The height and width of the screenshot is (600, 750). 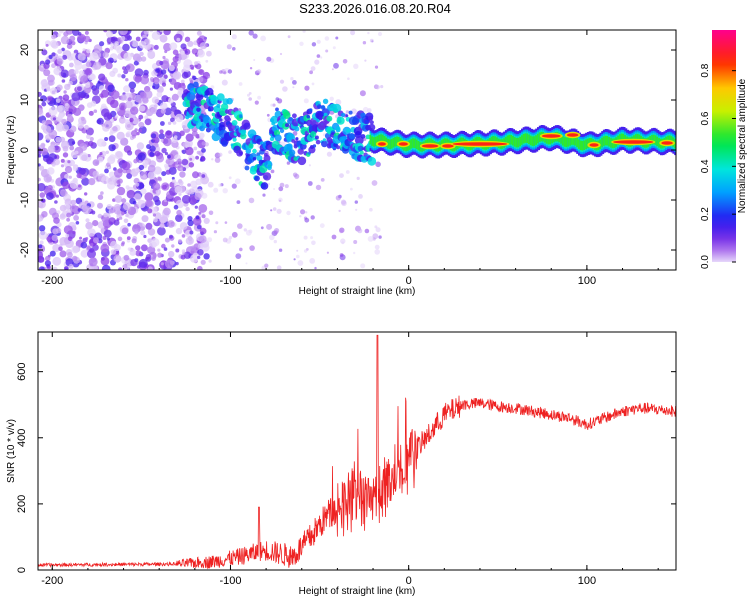 I want to click on x-tick-label: -100, so click(x=230, y=581).